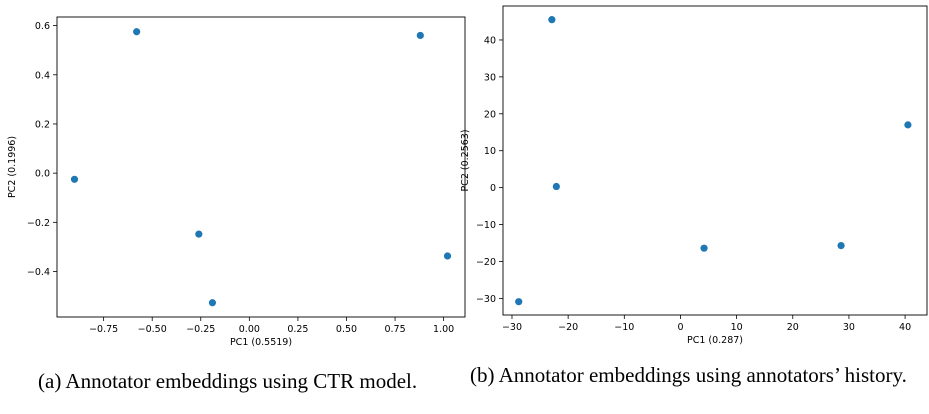 The width and height of the screenshot is (929, 414). Describe the element at coordinates (103, 329) in the screenshot. I see `x-tick-label: −0.75` at that location.